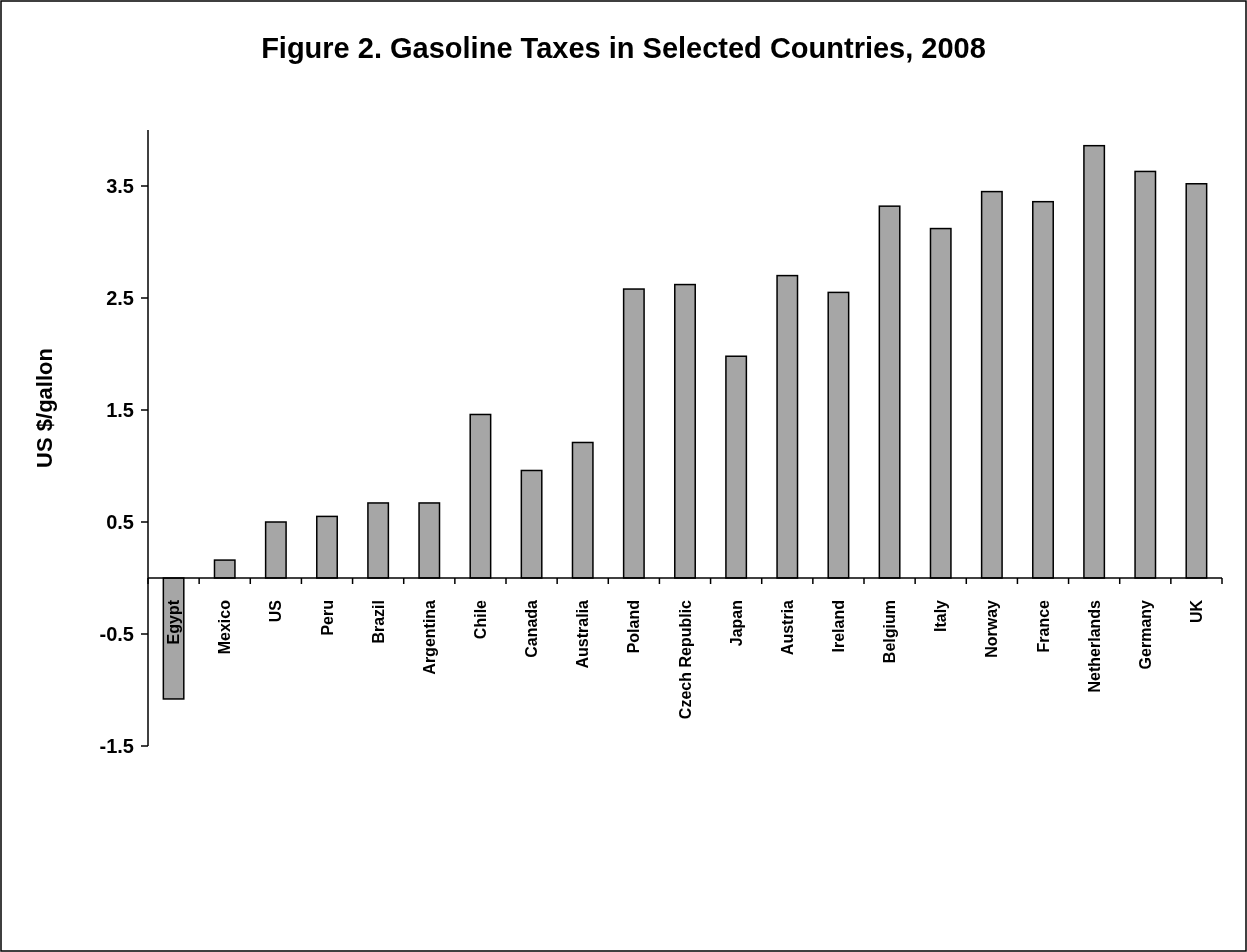 This screenshot has width=1247, height=952. Describe the element at coordinates (583, 634) in the screenshot. I see `x-tick-label: Australia` at that location.